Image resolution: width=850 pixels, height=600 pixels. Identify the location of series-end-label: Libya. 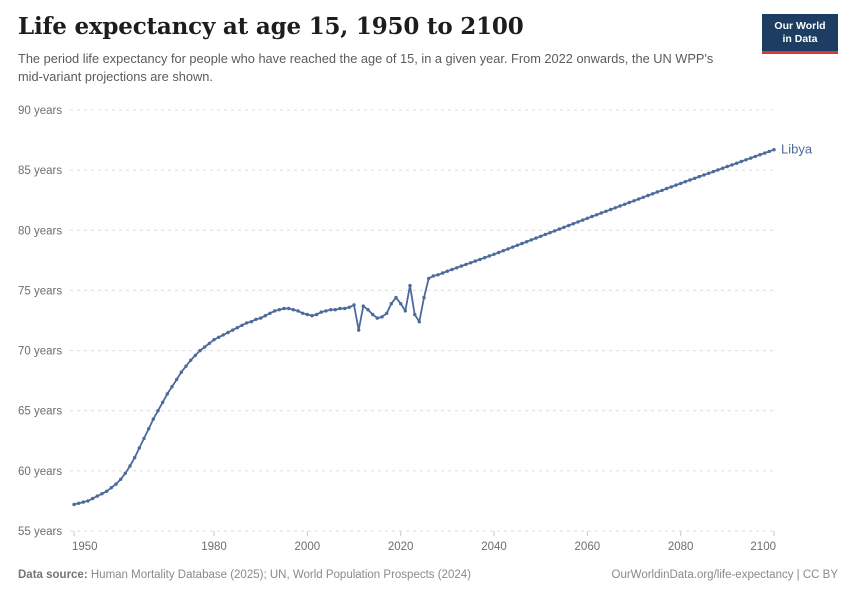
(797, 149).